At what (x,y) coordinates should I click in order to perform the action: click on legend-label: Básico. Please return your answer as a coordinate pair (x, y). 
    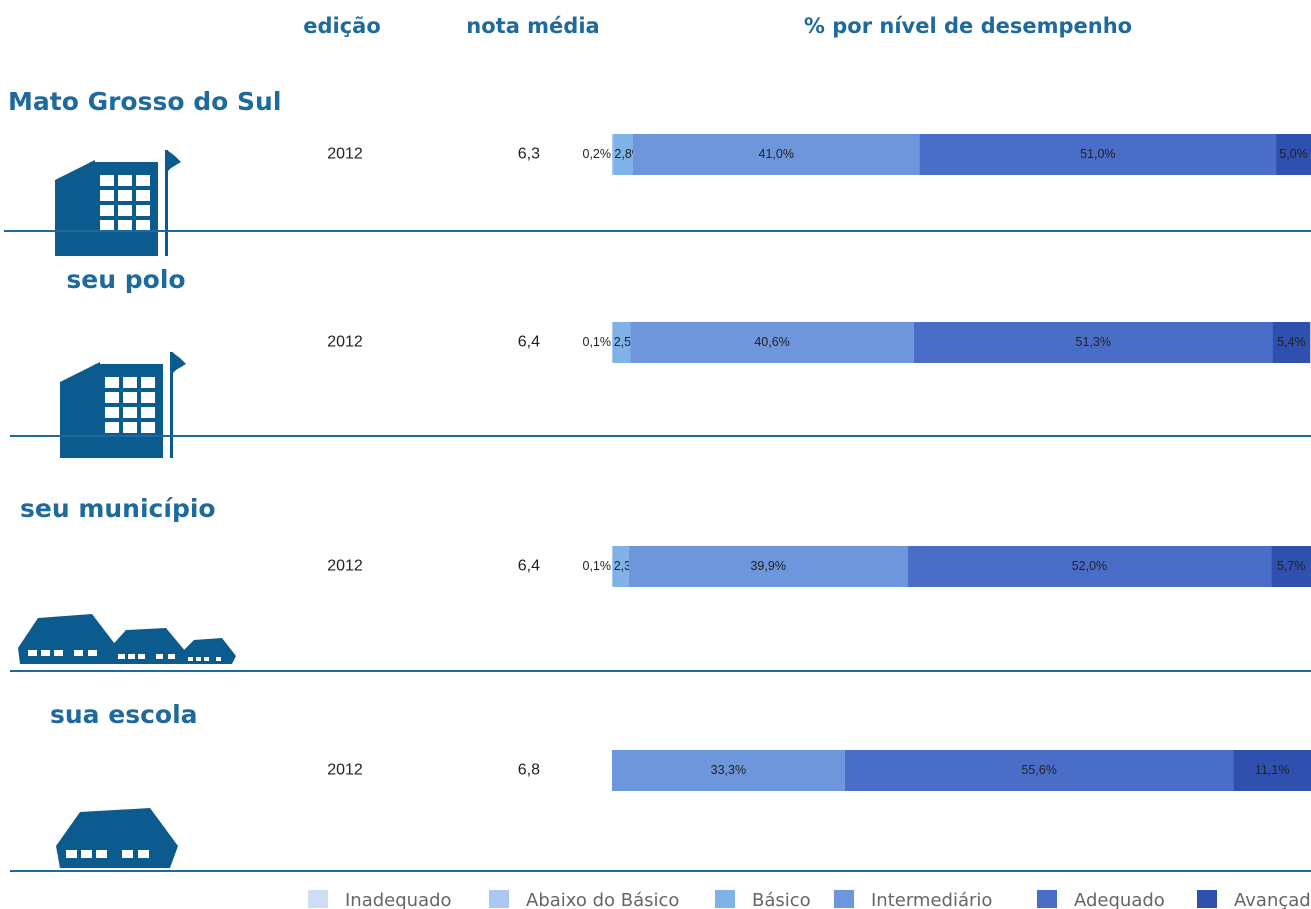
    Looking at the image, I should click on (781, 899).